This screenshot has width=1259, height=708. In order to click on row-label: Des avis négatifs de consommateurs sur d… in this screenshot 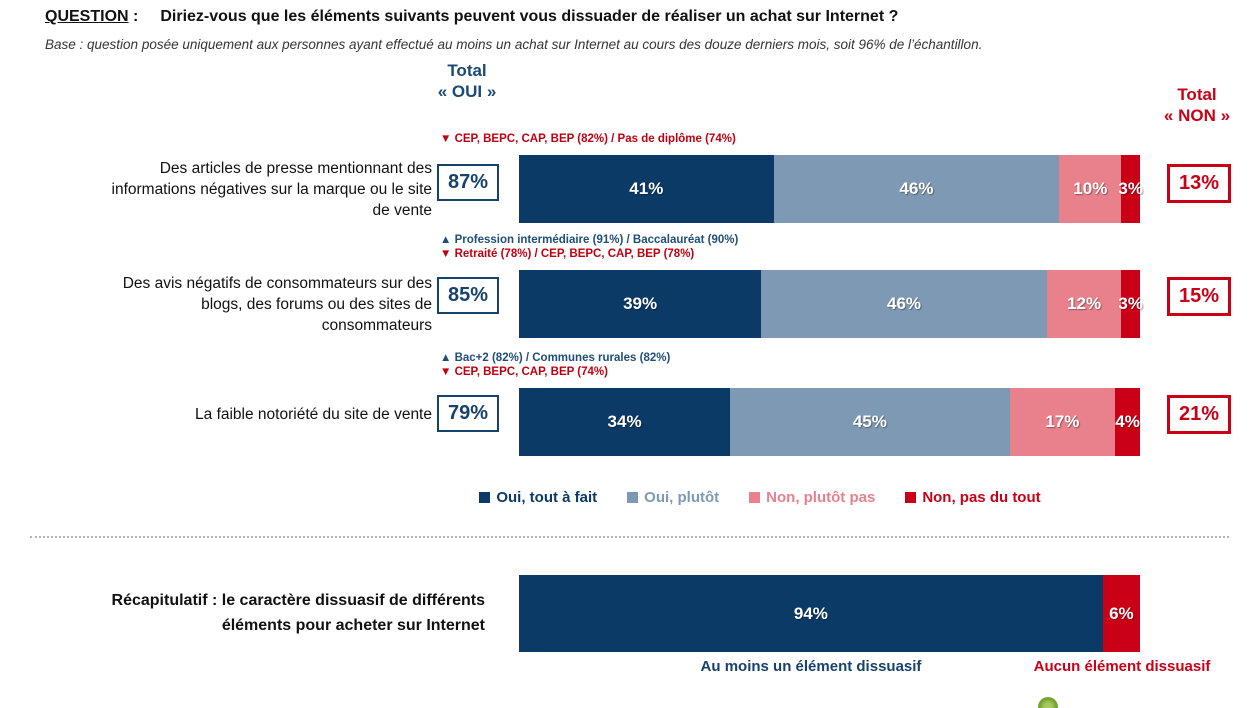, I will do `click(277, 304)`.